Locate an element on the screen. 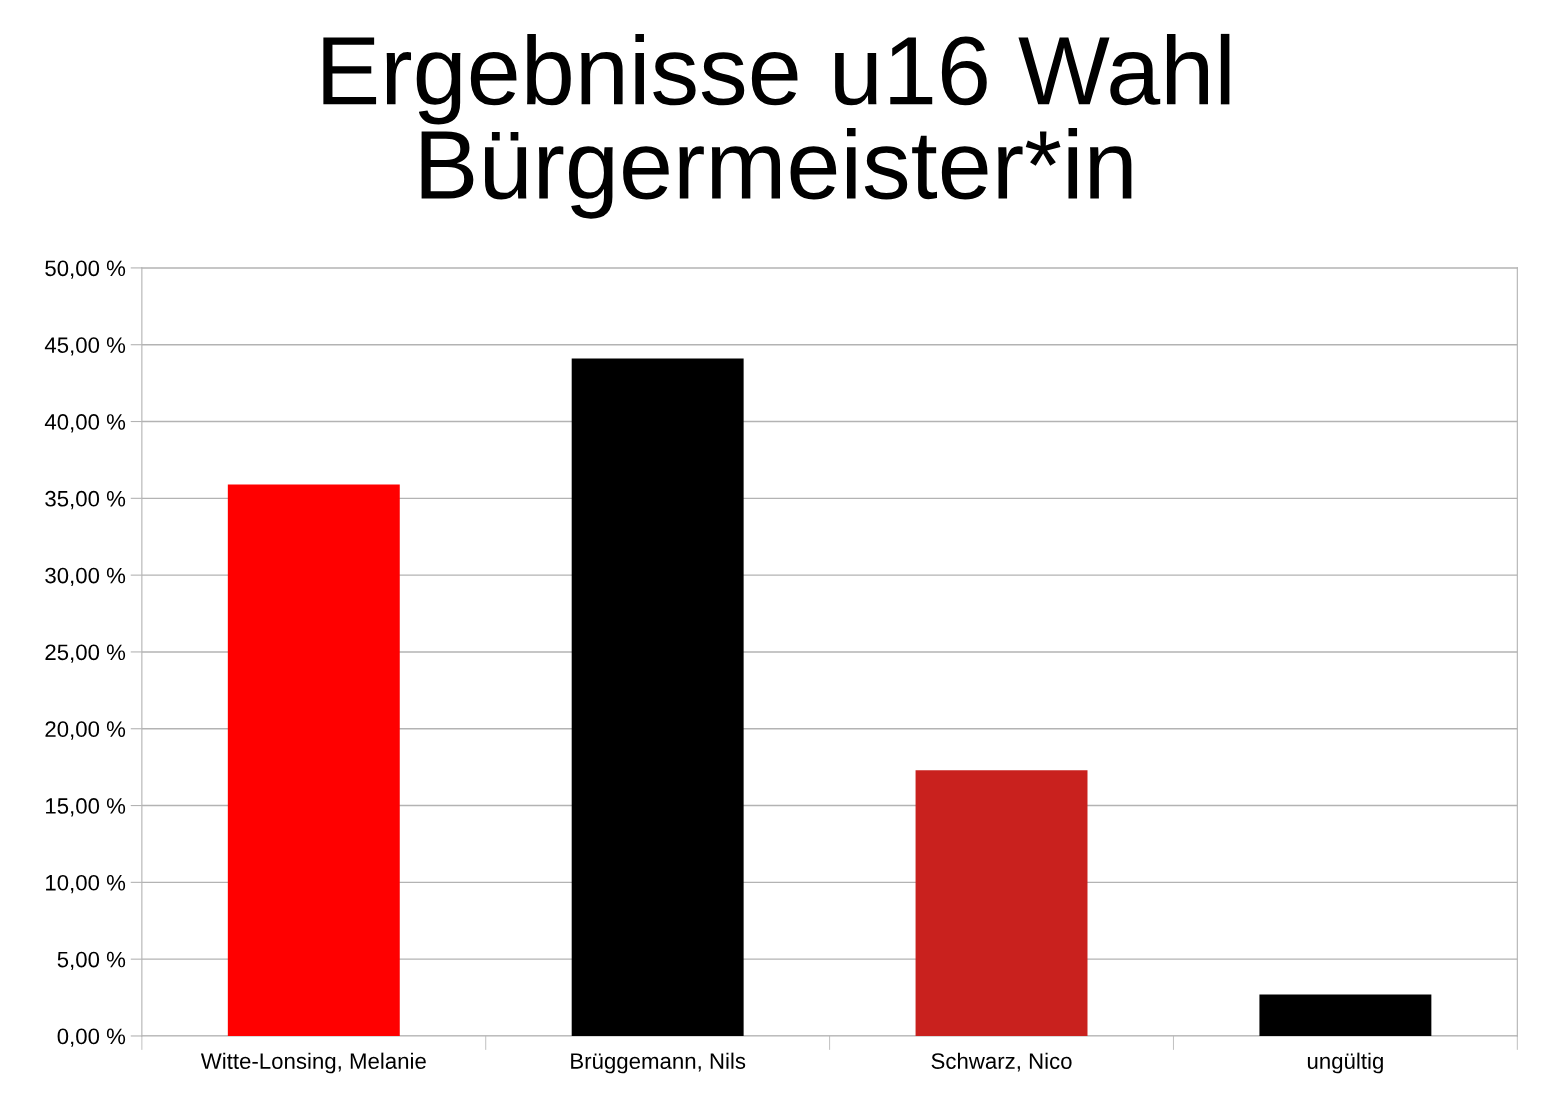 The width and height of the screenshot is (1542, 1098). x-tick-label: ungültig is located at coordinates (1345, 1063).